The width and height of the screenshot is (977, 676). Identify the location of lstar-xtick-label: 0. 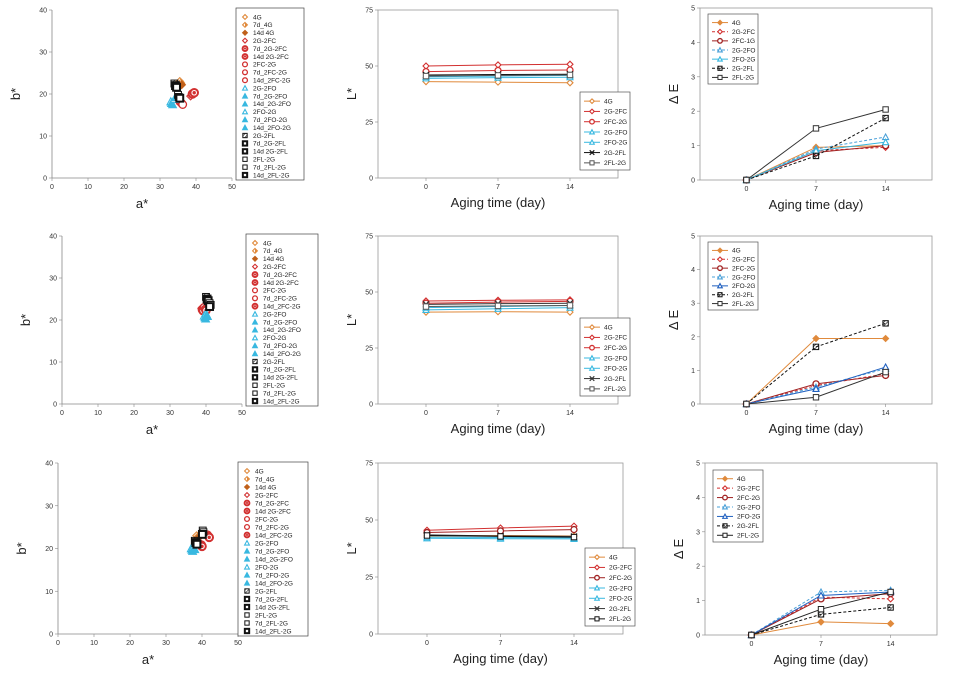
(426, 413).